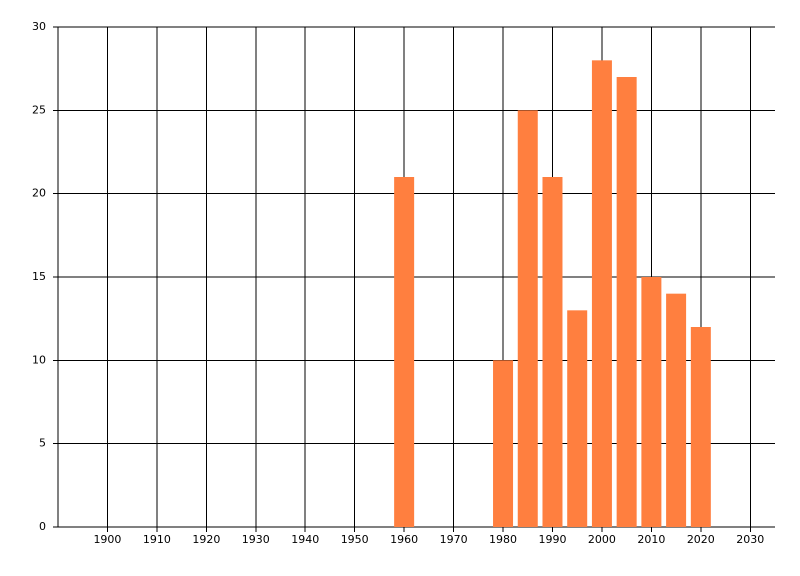 The height and width of the screenshot is (576, 800). What do you see at coordinates (157, 539) in the screenshot?
I see `x-tick-label: 1910` at bounding box center [157, 539].